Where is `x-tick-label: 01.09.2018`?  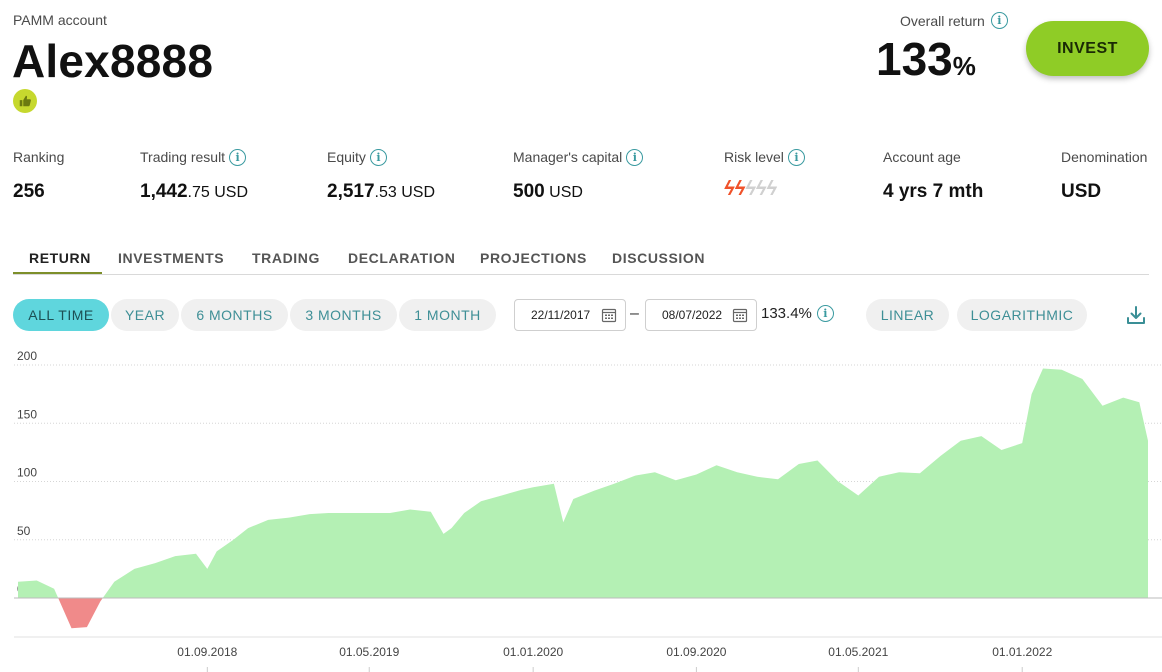 x-tick-label: 01.09.2018 is located at coordinates (207, 652).